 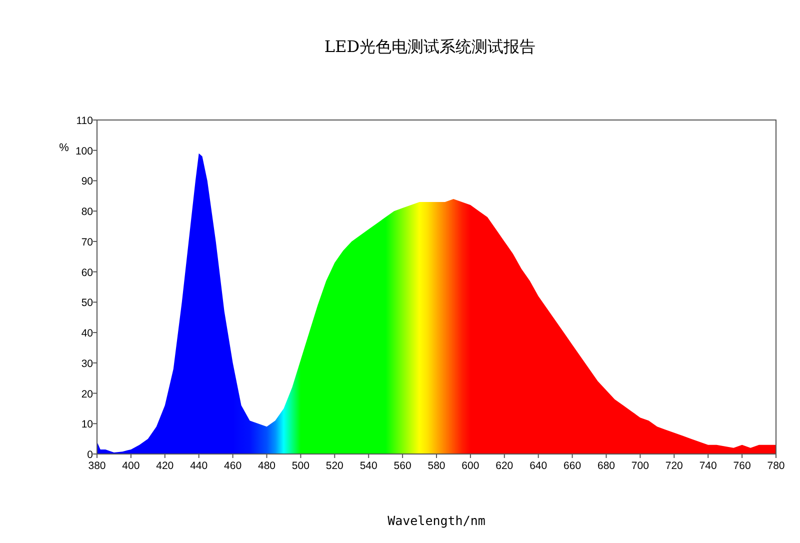 What do you see at coordinates (84, 151) in the screenshot?
I see `y-tick-label: 100` at bounding box center [84, 151].